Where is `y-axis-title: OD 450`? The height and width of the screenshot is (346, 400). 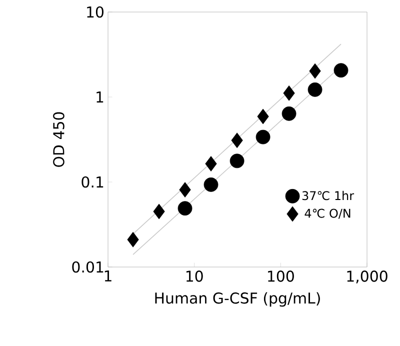
y-axis-title: OD 450 is located at coordinates (58, 139).